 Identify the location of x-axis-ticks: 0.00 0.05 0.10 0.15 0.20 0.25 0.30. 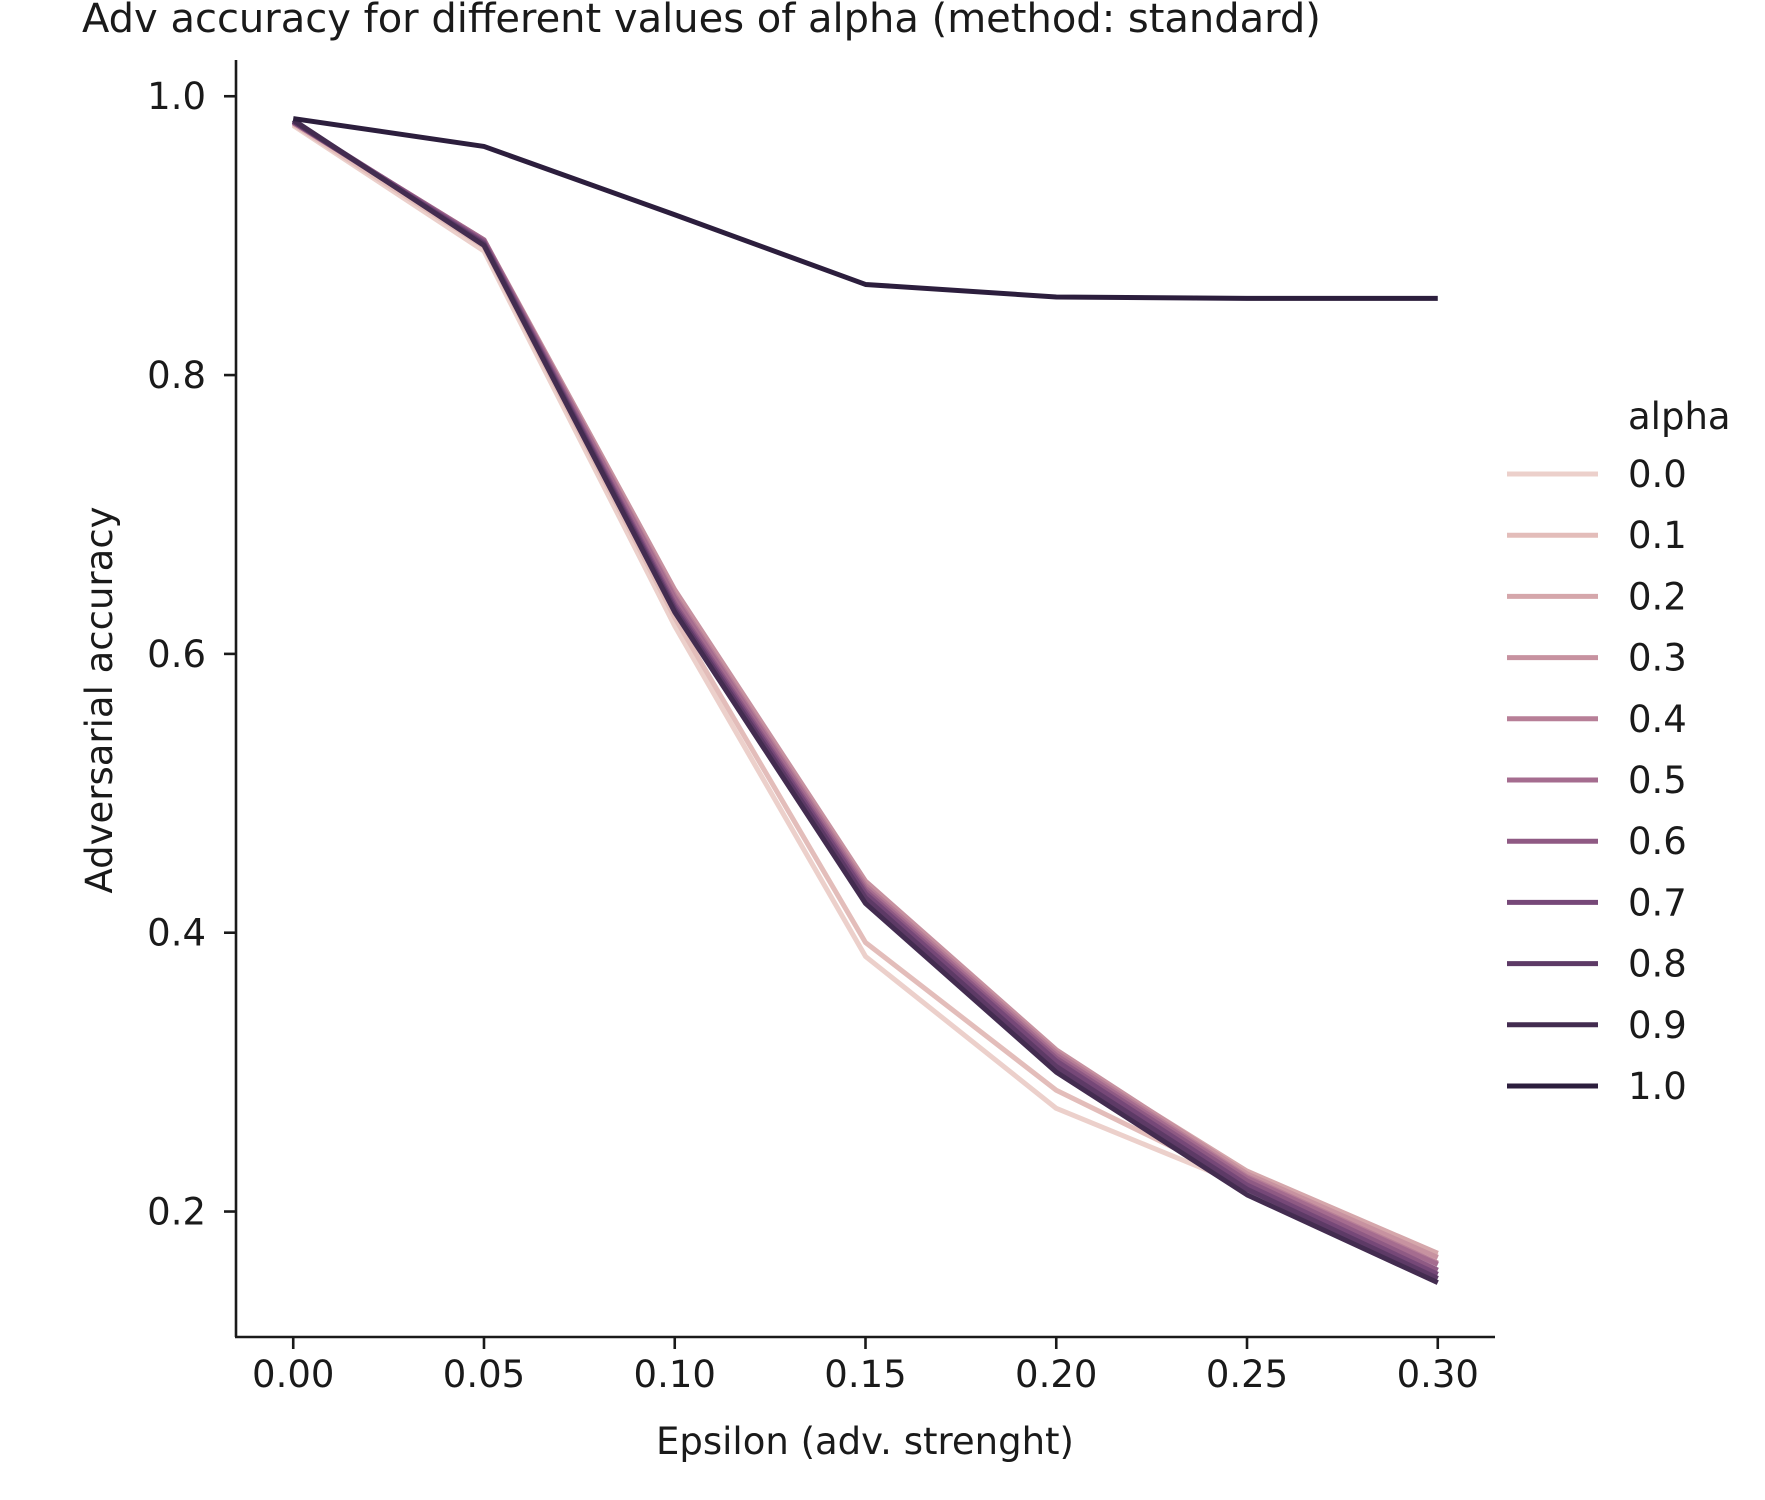
(865, 1366).